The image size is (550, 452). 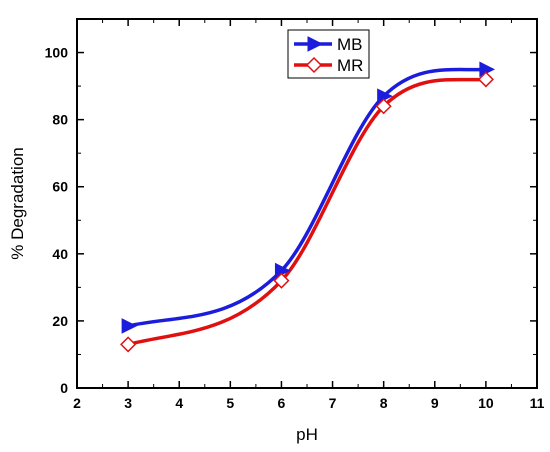 What do you see at coordinates (350, 44) in the screenshot?
I see `legend-mb-label: MB` at bounding box center [350, 44].